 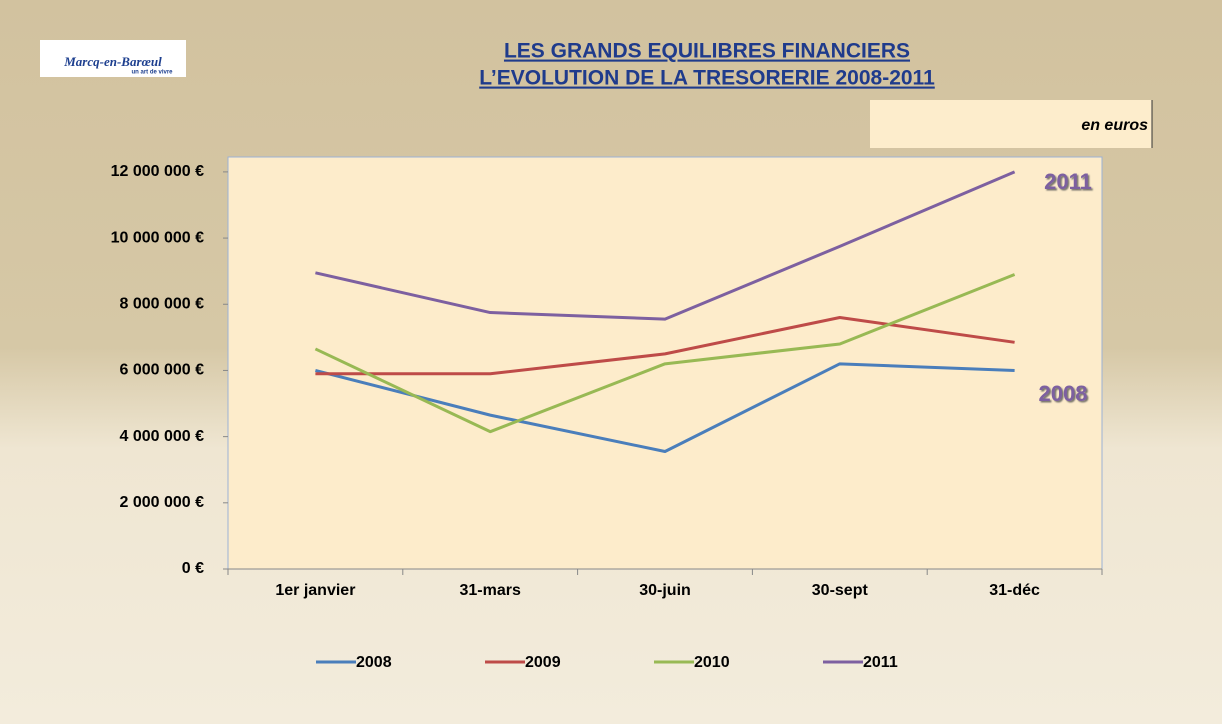 I want to click on x-tick-label: 31-mars, so click(x=490, y=590).